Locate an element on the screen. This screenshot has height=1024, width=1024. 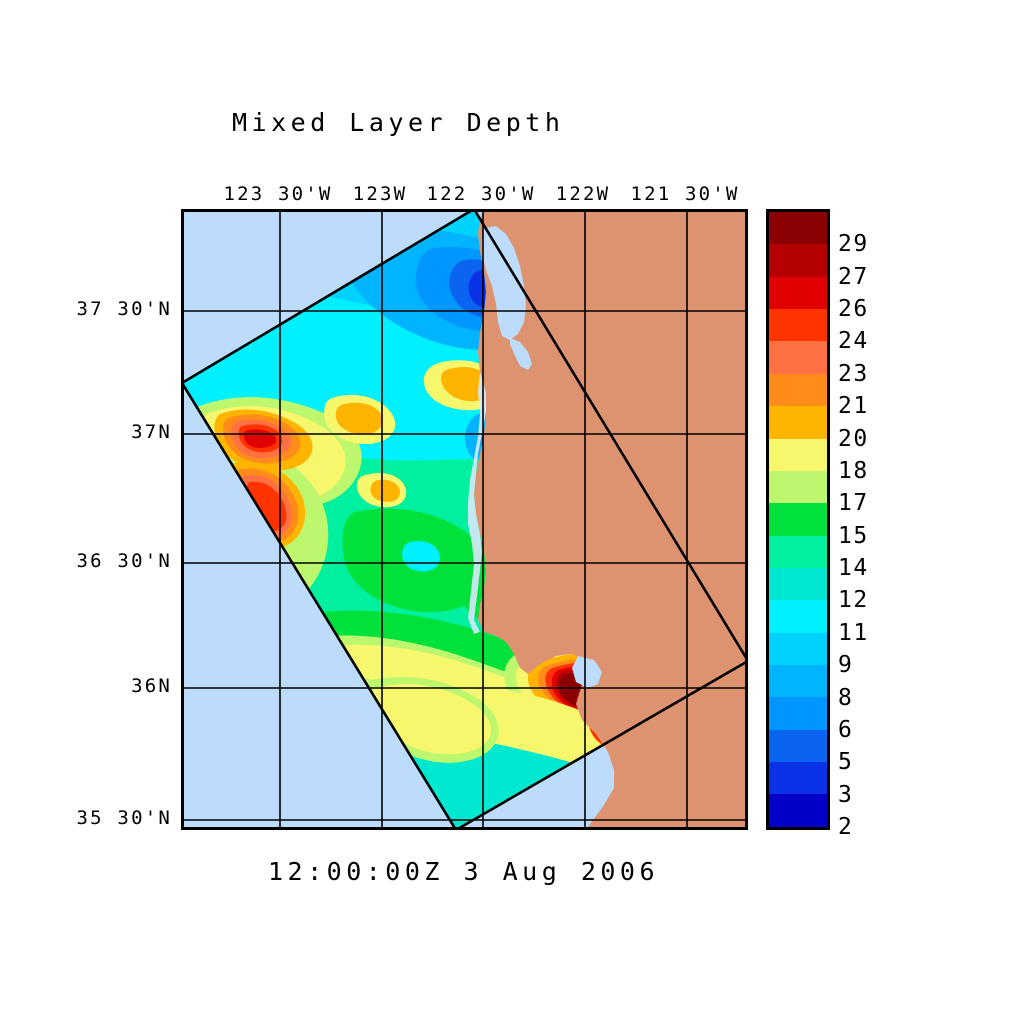
colorbar-tick-27: 27 is located at coordinates (853, 276).